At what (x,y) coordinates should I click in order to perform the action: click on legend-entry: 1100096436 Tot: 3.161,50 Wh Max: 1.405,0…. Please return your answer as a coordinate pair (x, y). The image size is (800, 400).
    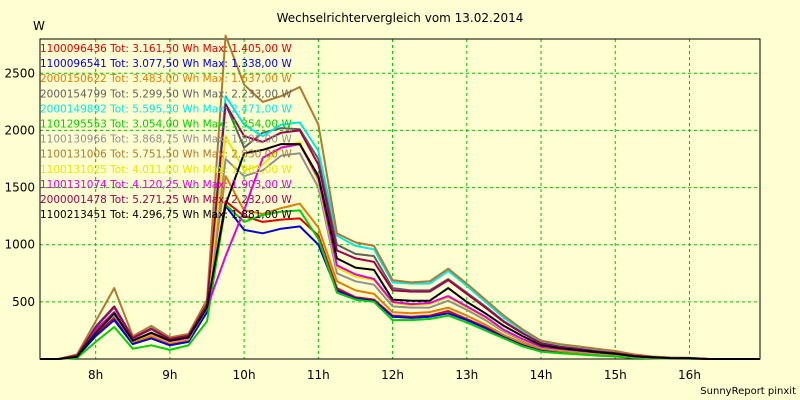
    Looking at the image, I should click on (166, 49).